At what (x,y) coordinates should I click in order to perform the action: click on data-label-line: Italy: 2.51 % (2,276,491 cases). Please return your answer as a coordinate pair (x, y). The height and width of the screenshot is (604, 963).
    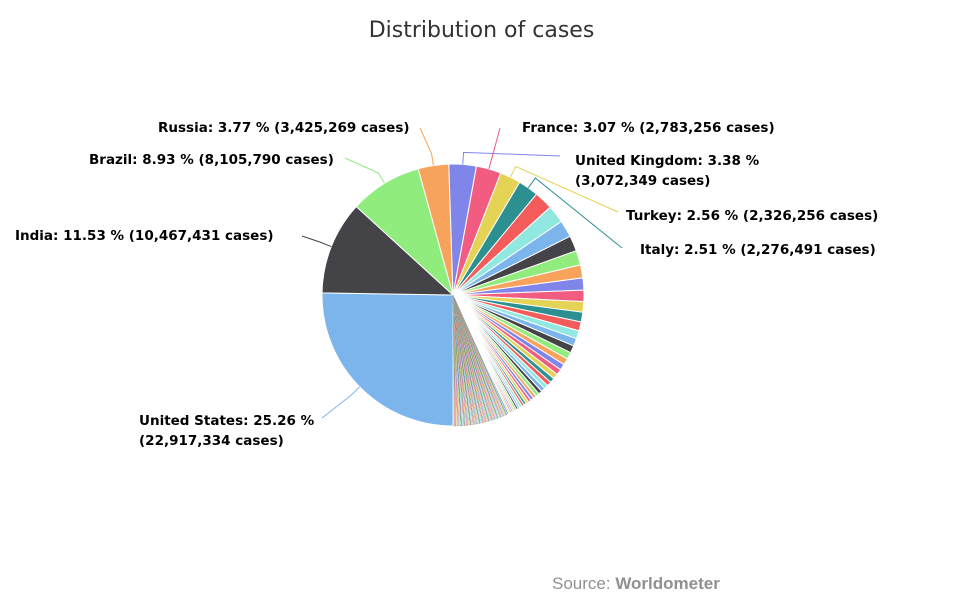
    Looking at the image, I should click on (758, 250).